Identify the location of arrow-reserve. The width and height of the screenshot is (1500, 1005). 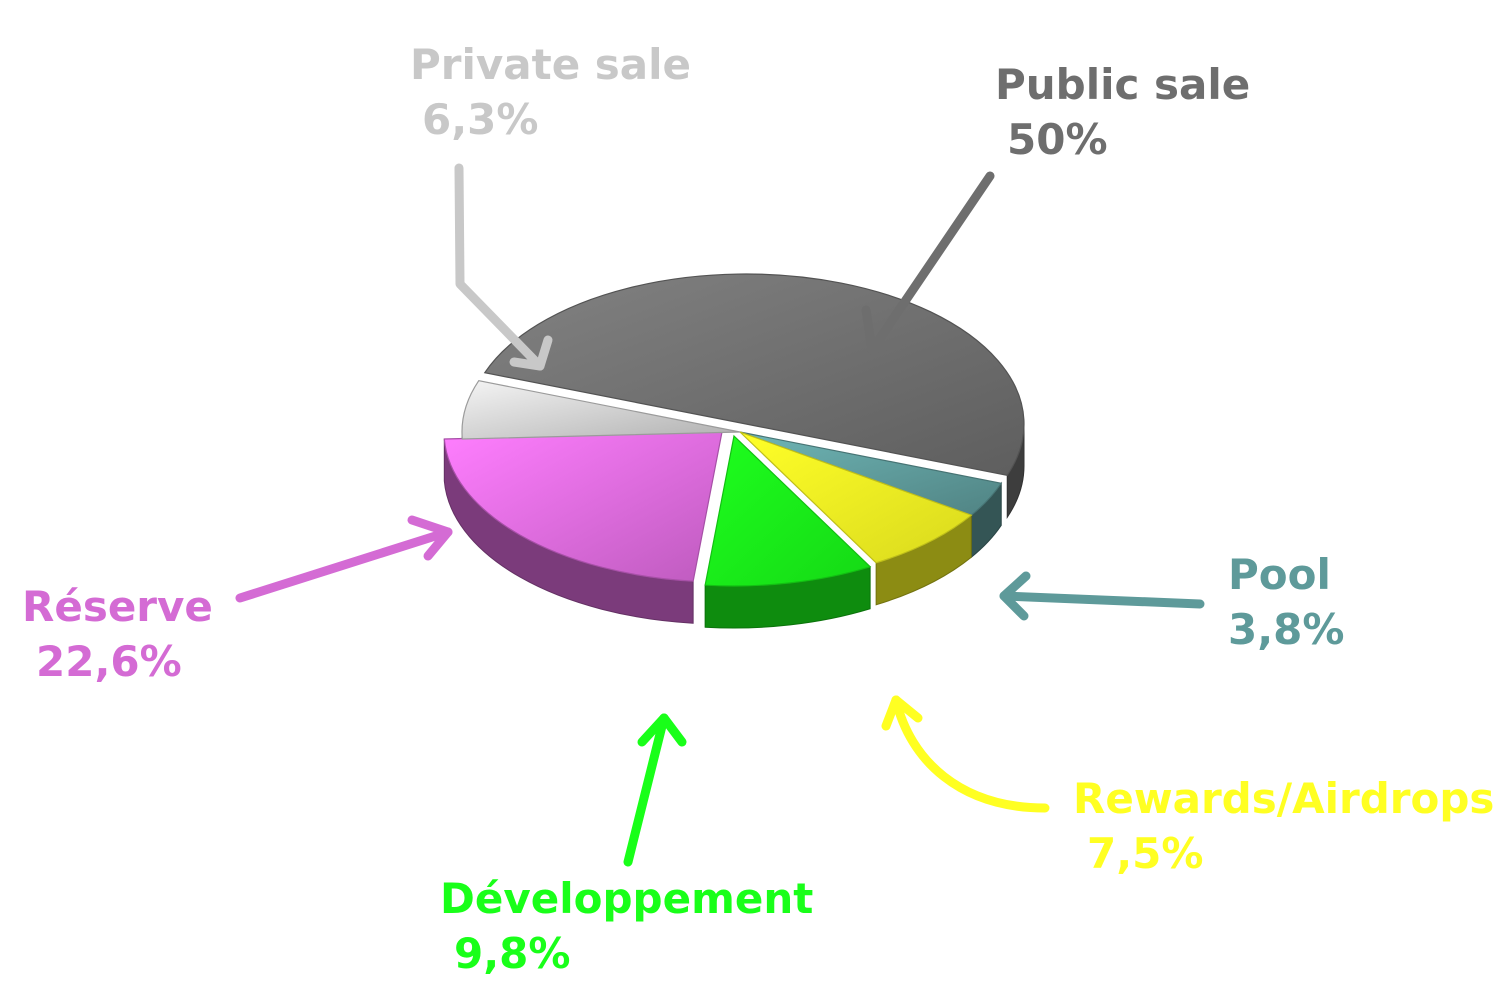
(344, 559).